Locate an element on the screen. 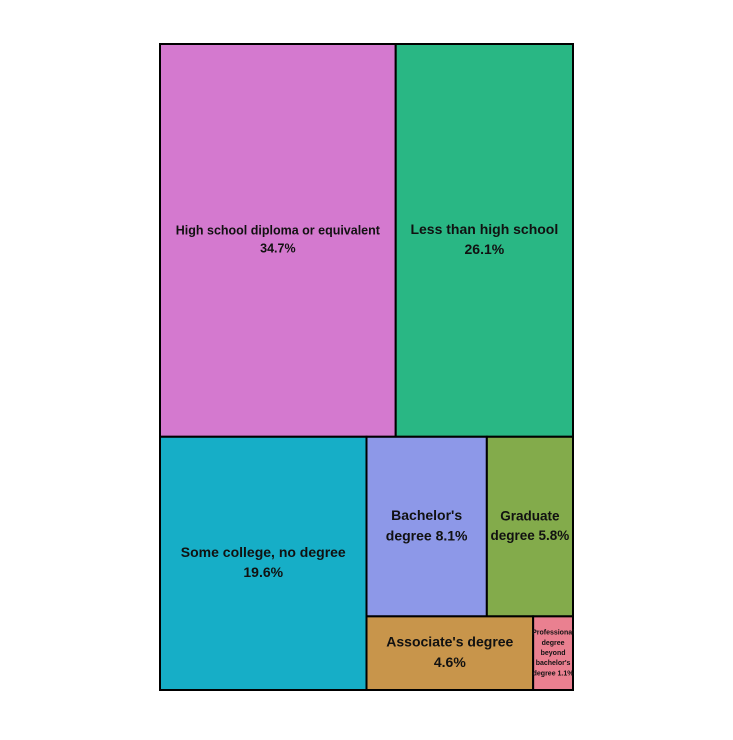  tile-label: 34.7% is located at coordinates (277, 249).